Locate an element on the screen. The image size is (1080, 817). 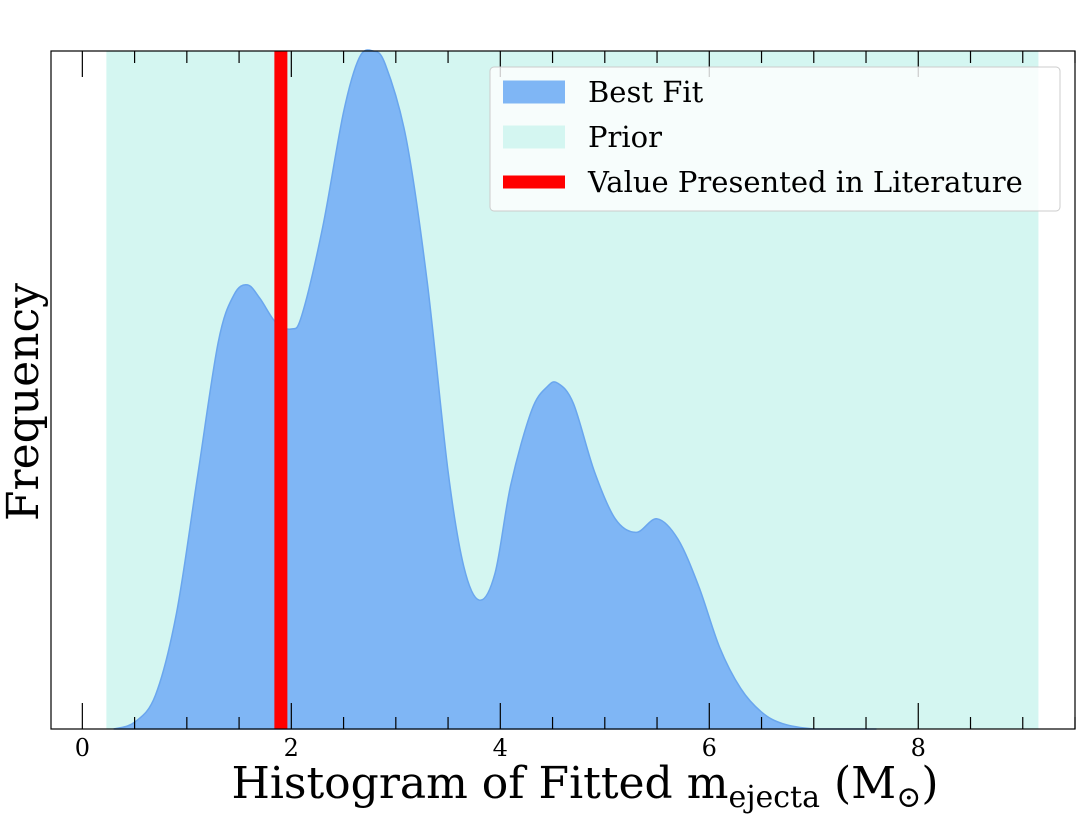
legend-literature-swatch is located at coordinates (534, 182).